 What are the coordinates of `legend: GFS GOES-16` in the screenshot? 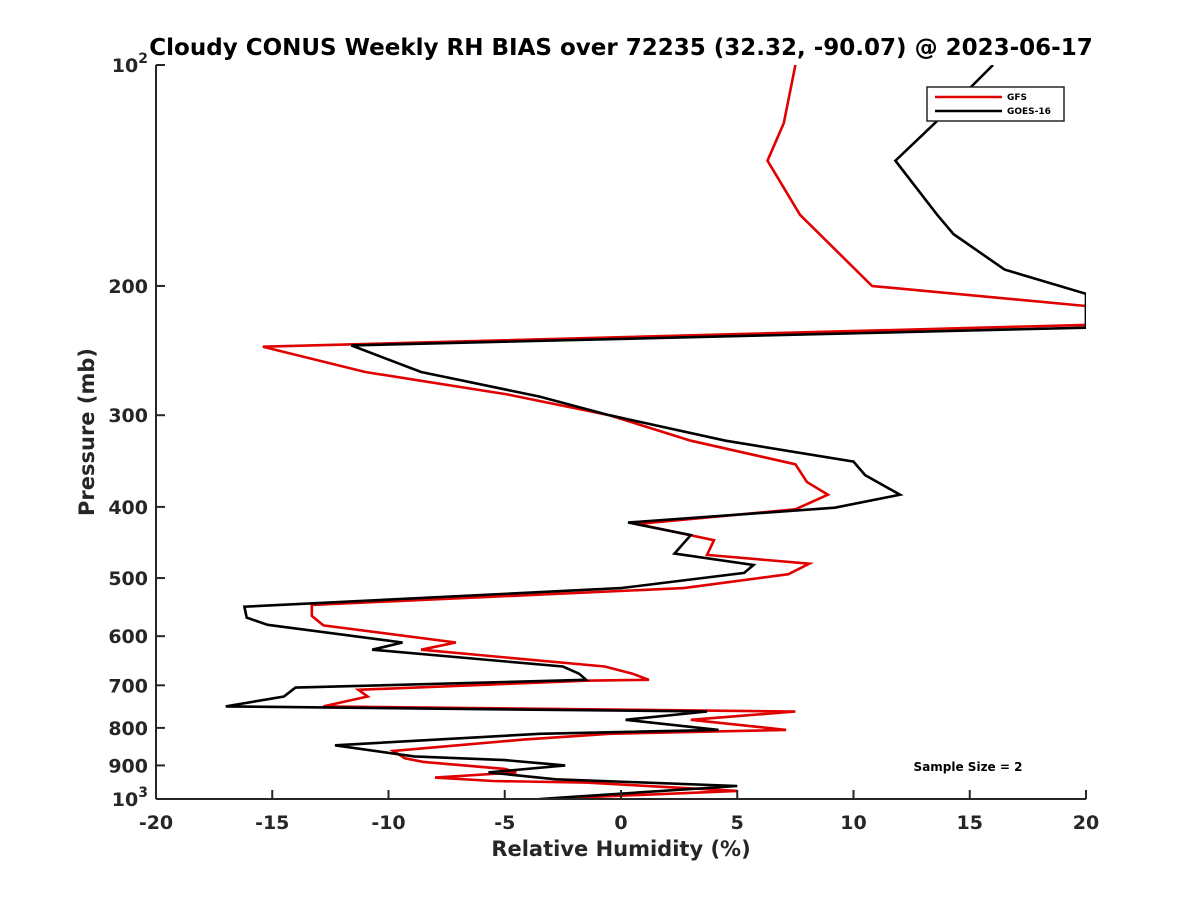 It's located at (995, 104).